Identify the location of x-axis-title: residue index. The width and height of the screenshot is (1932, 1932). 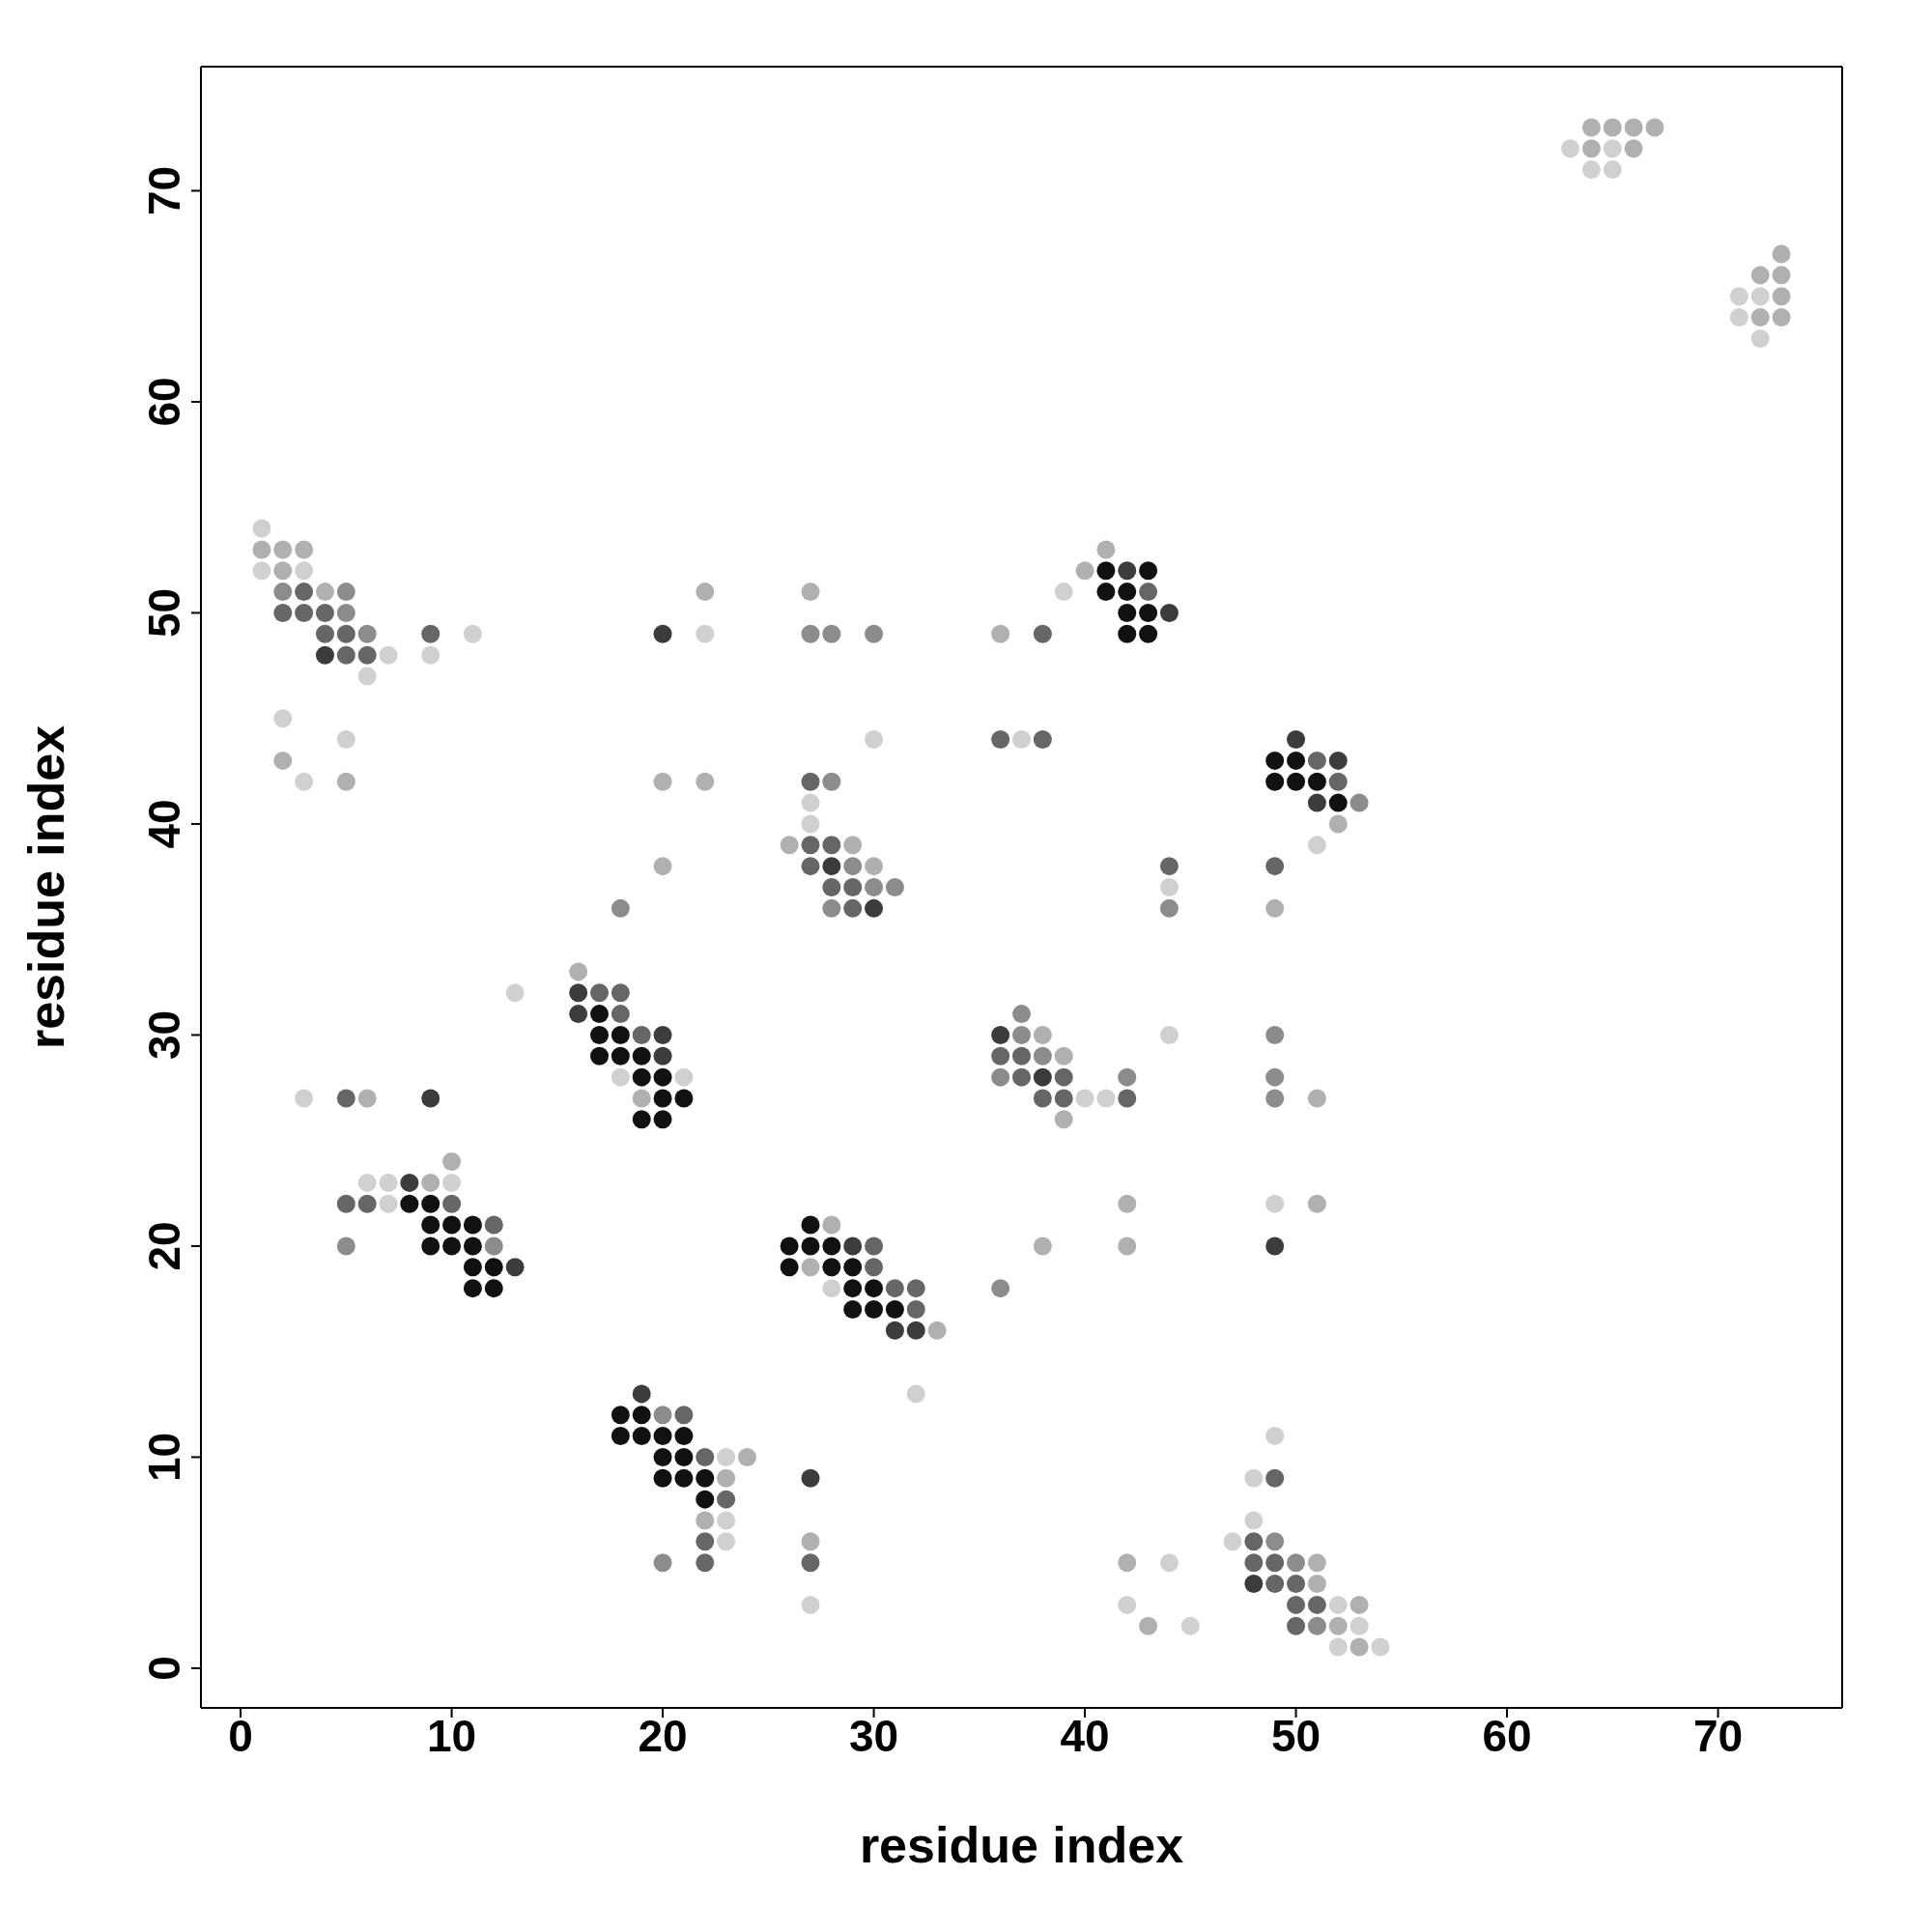
(1021, 1845).